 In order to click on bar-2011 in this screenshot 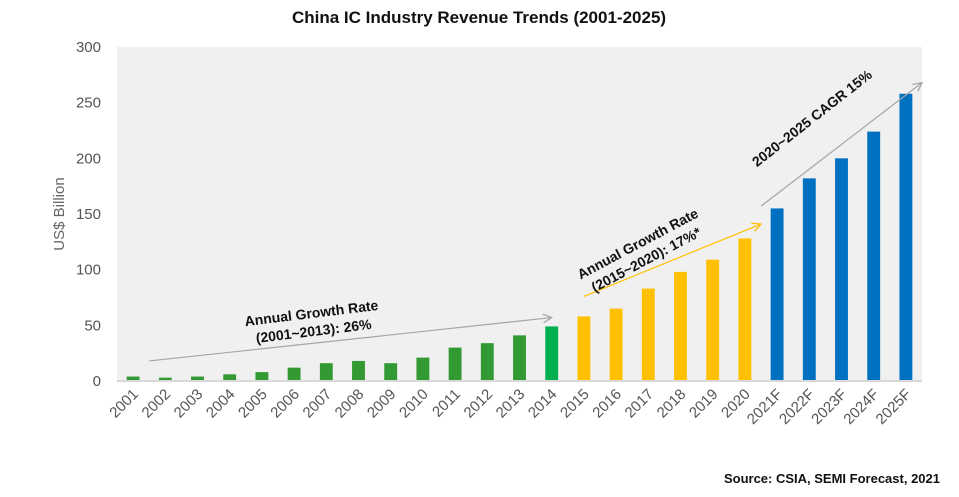, I will do `click(455, 364)`.